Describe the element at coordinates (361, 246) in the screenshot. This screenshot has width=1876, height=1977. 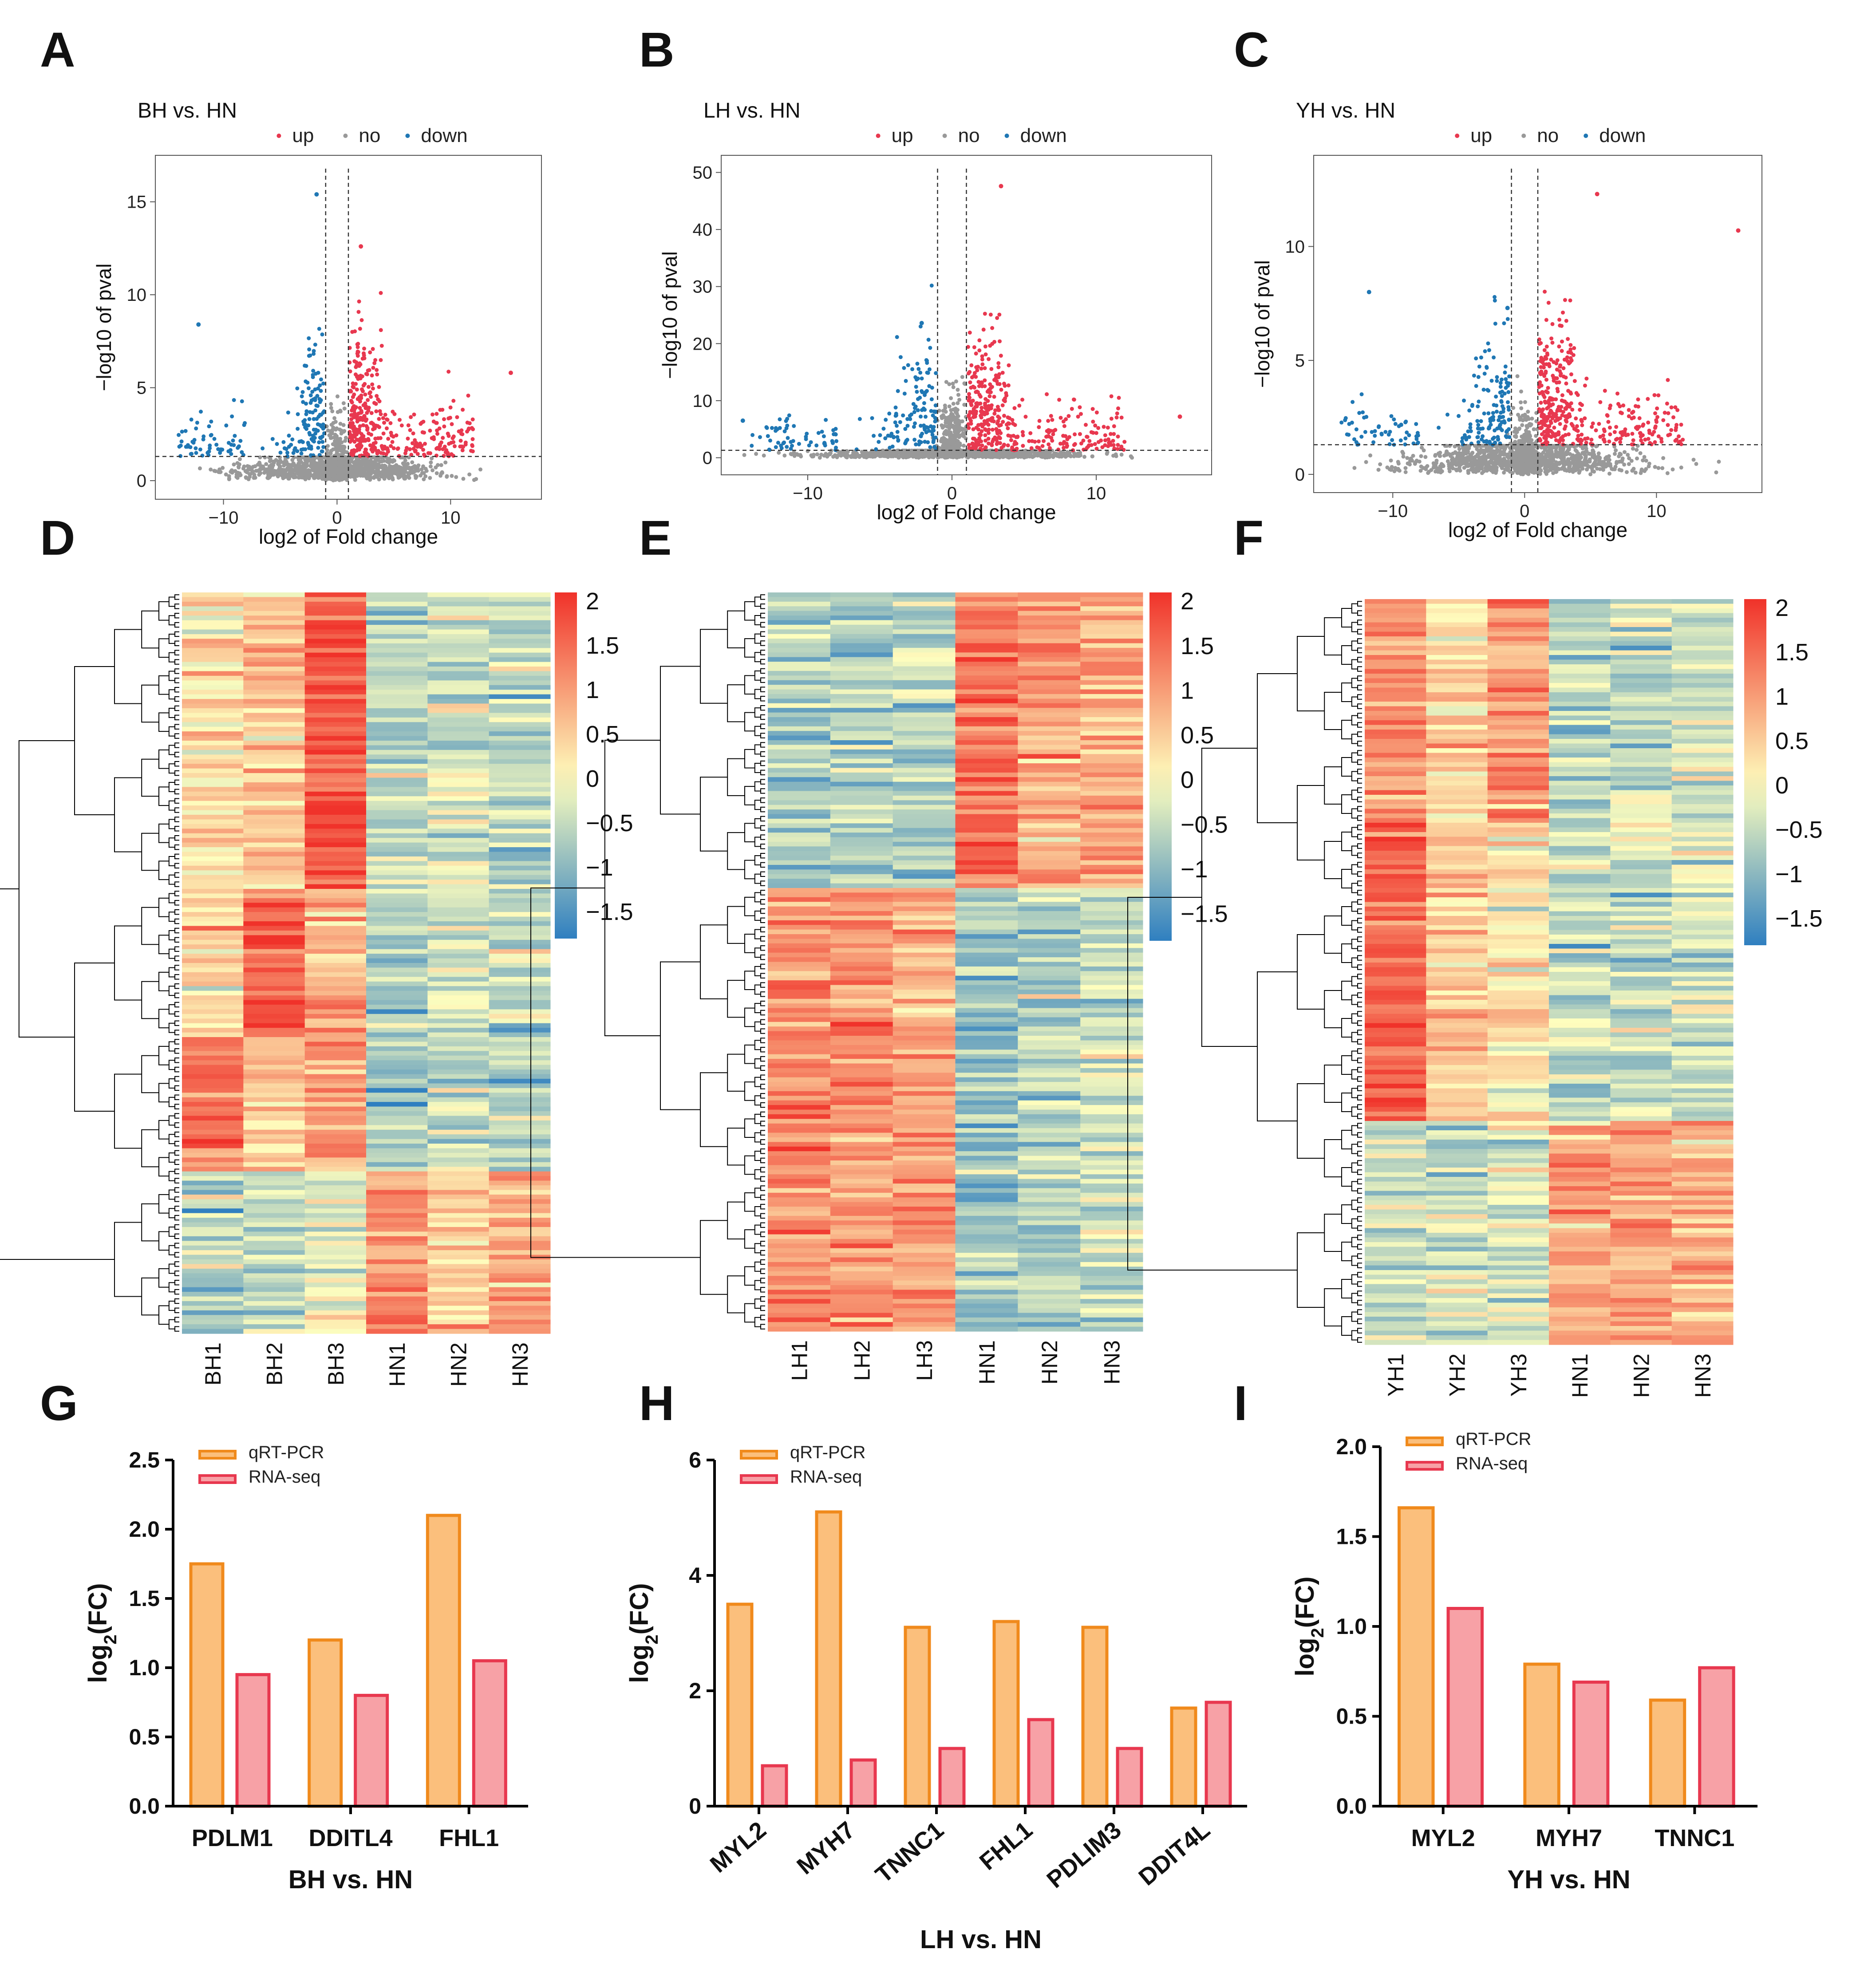
I see `point-outlier` at that location.